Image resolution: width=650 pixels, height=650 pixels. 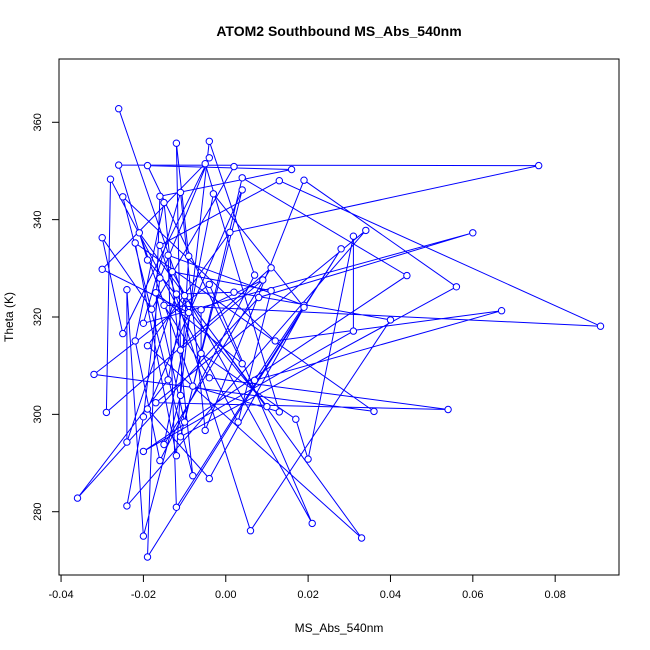 I want to click on x-tick-label: 0.02, so click(x=307, y=595).